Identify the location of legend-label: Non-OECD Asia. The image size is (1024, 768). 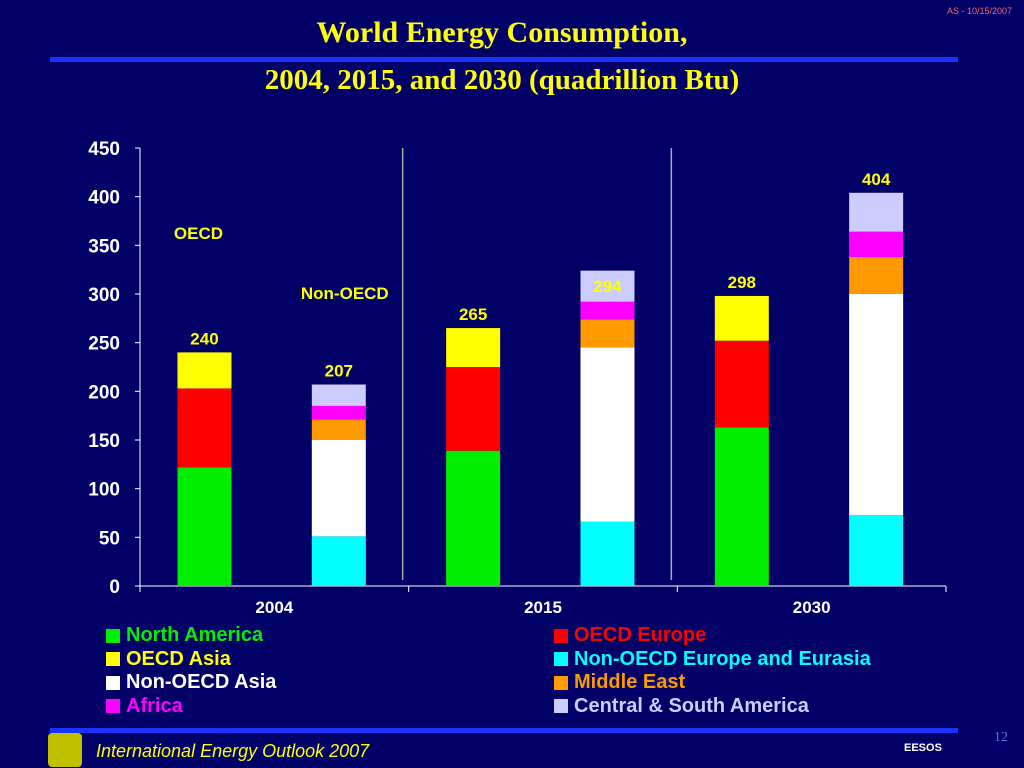
(201, 682).